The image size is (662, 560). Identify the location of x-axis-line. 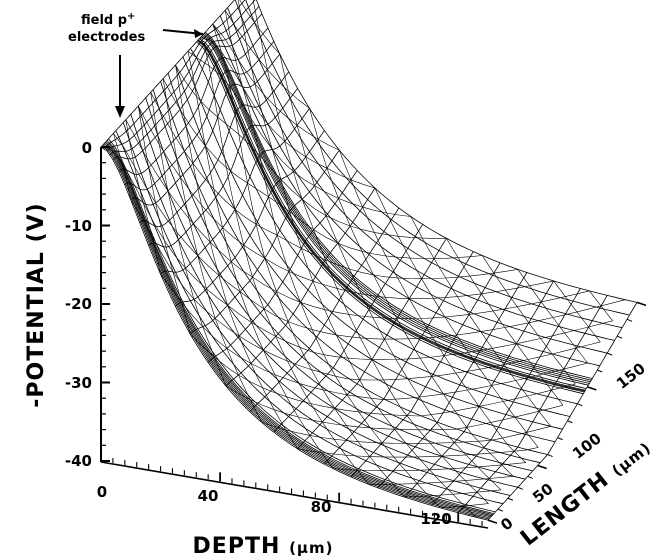
(294, 495).